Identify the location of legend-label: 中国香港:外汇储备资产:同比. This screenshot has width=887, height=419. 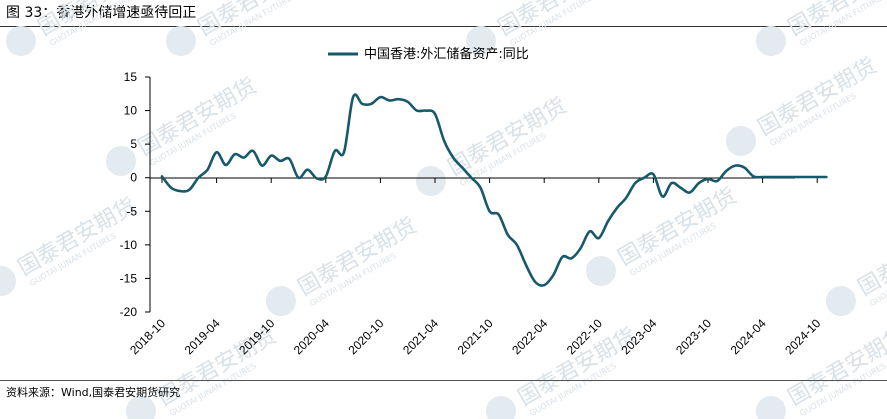
(446, 54).